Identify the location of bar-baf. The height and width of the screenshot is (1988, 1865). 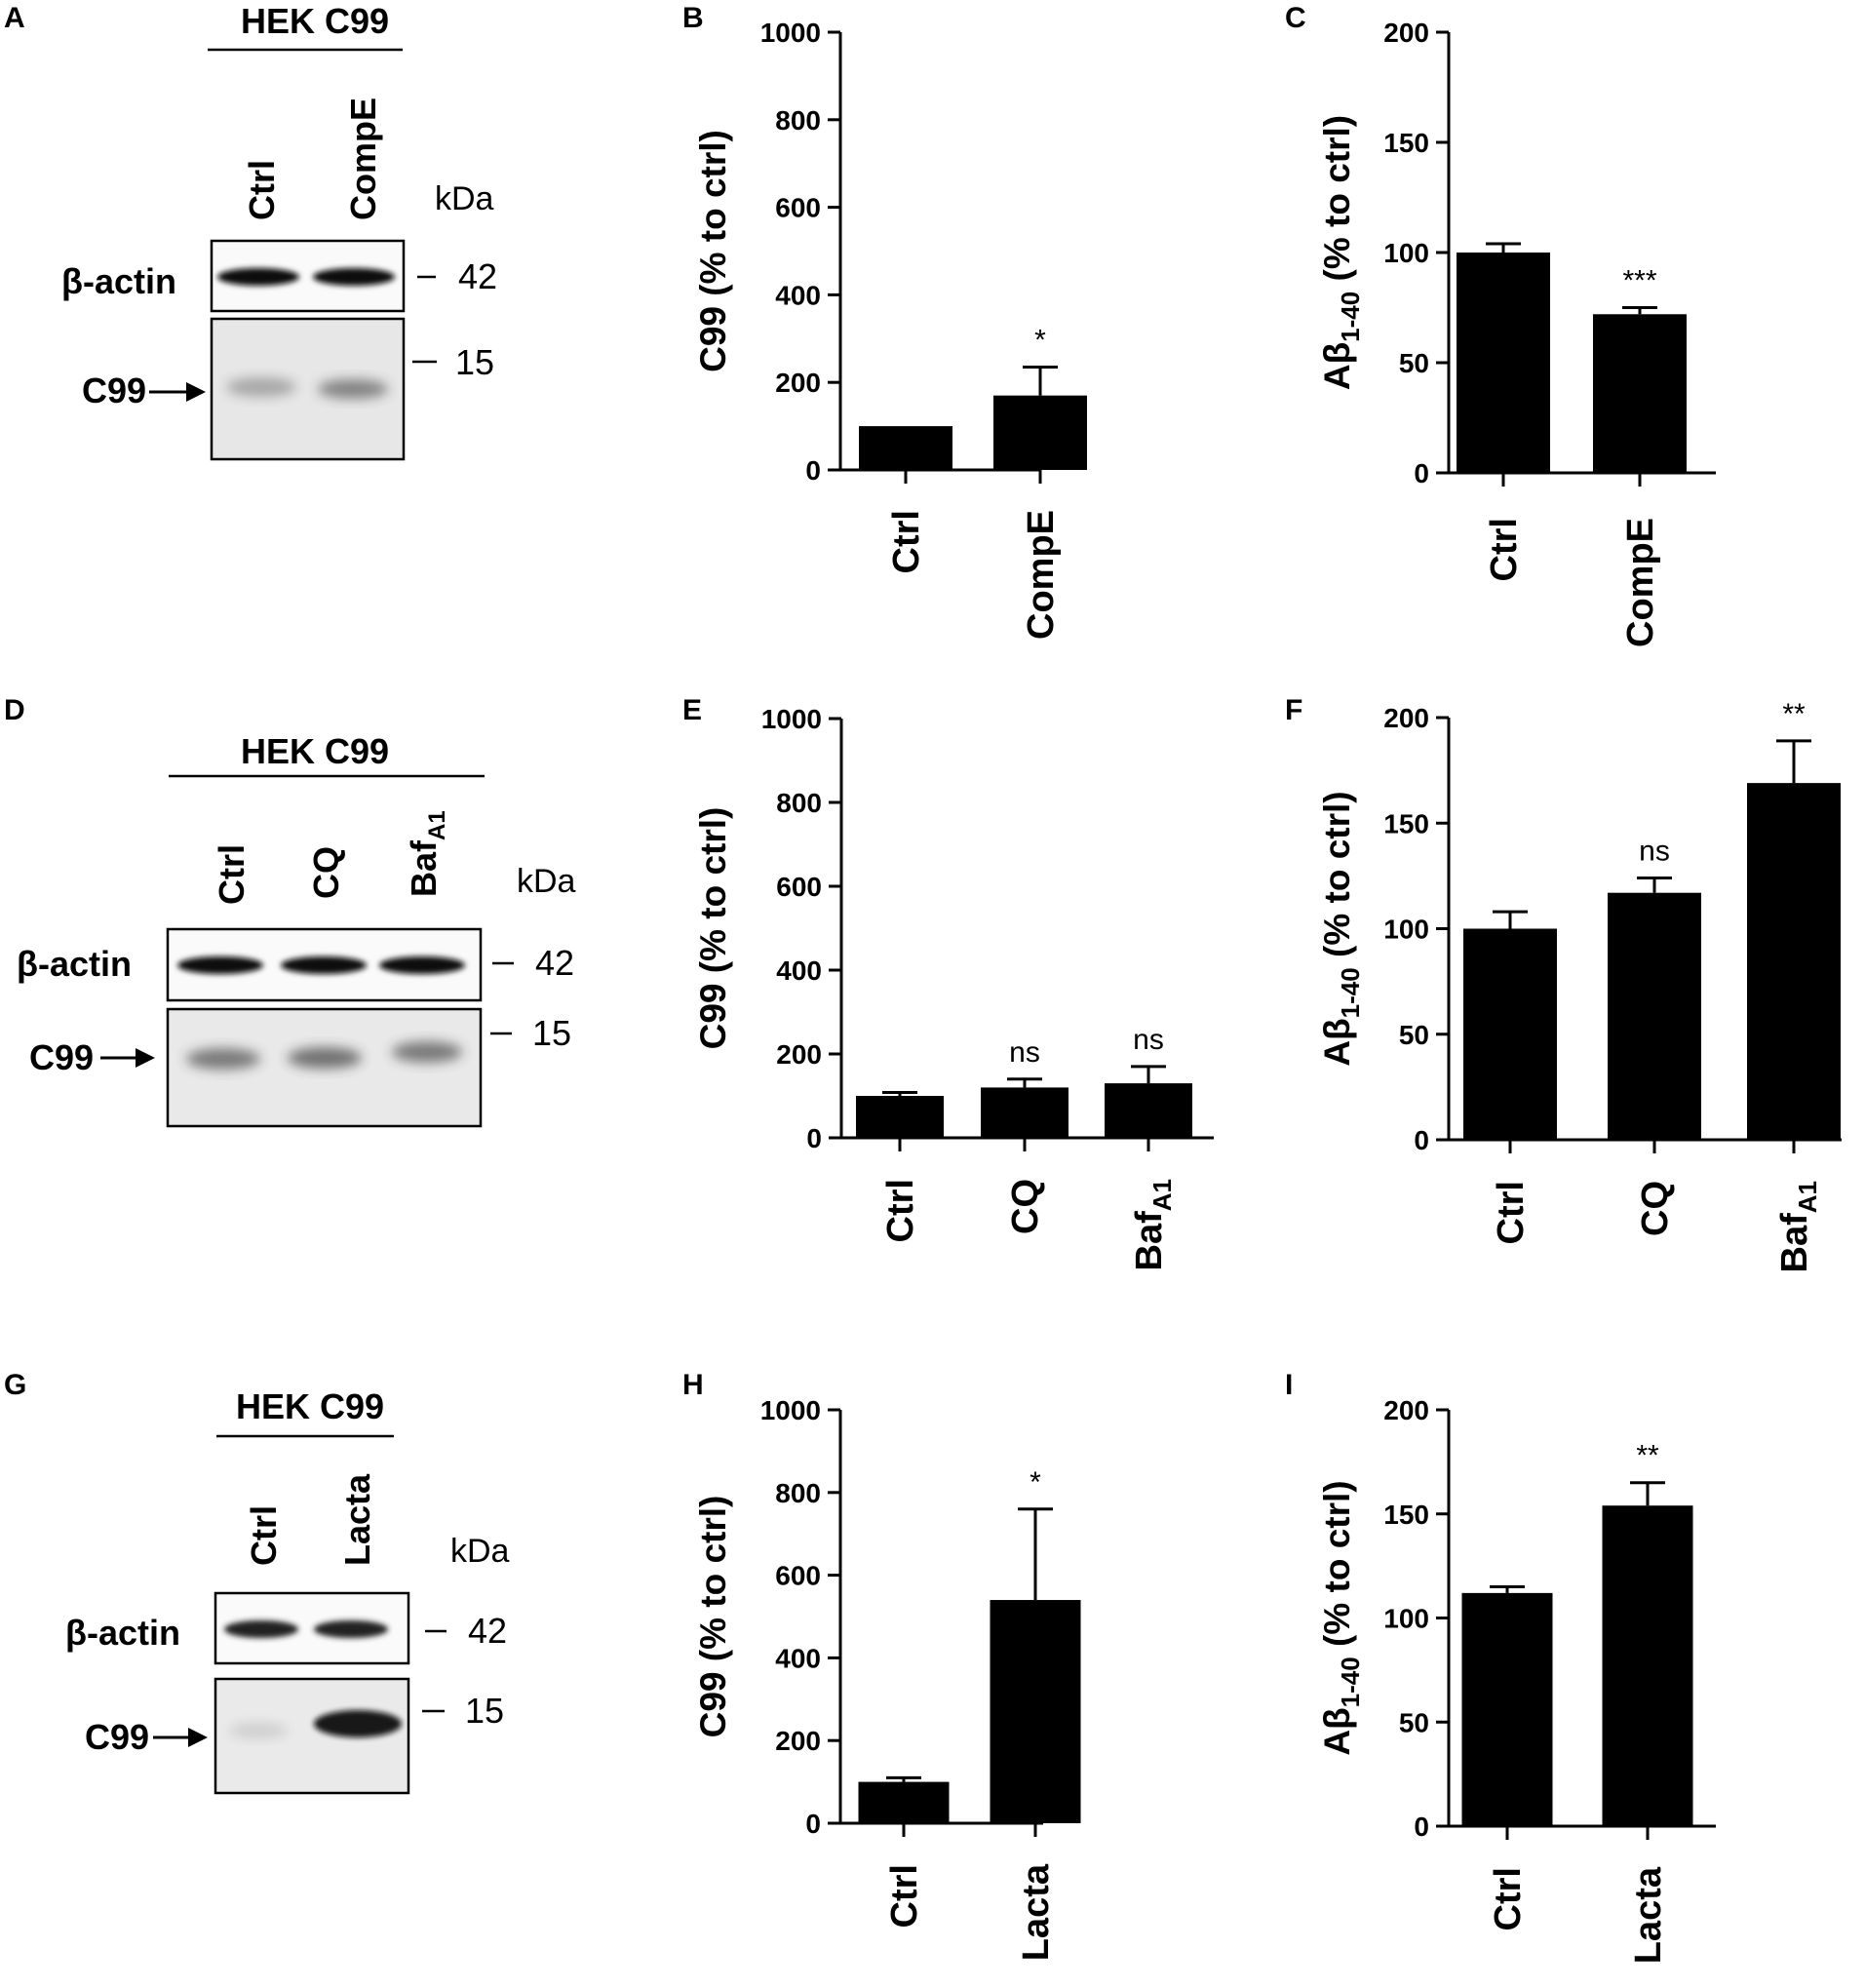
(1148, 1110).